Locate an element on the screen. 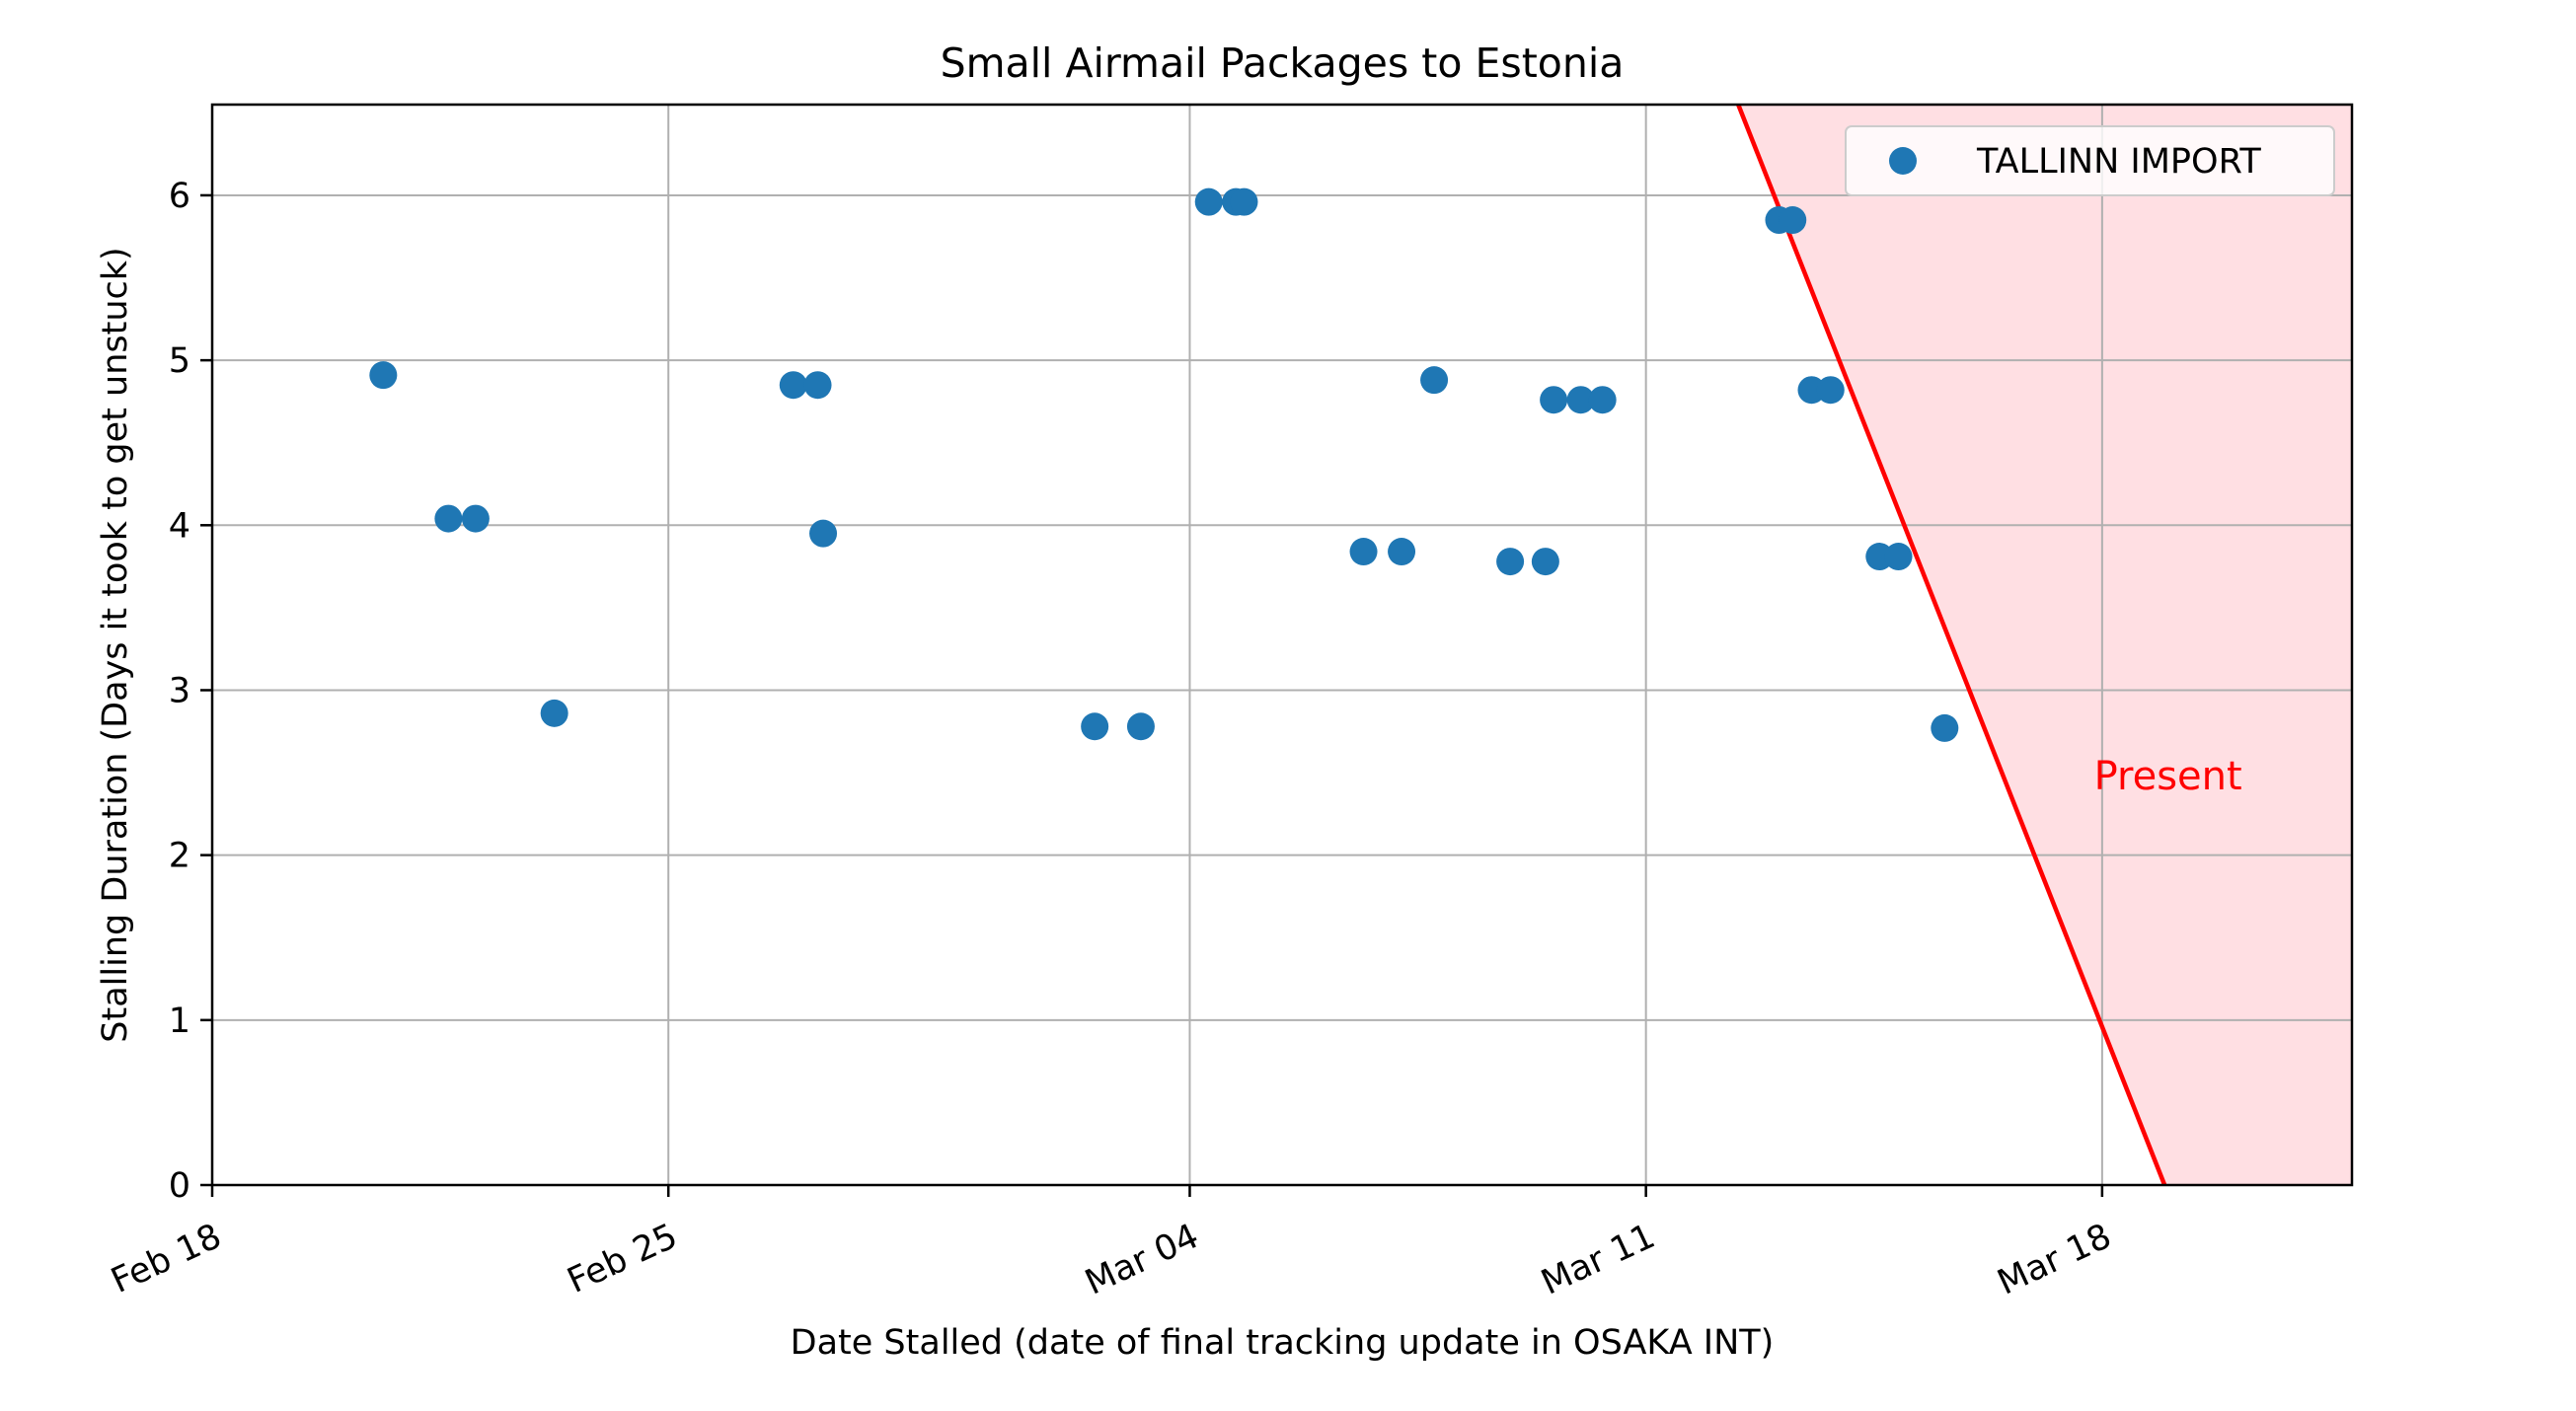 The width and height of the screenshot is (2576, 1411). legend-box is located at coordinates (2090, 160).